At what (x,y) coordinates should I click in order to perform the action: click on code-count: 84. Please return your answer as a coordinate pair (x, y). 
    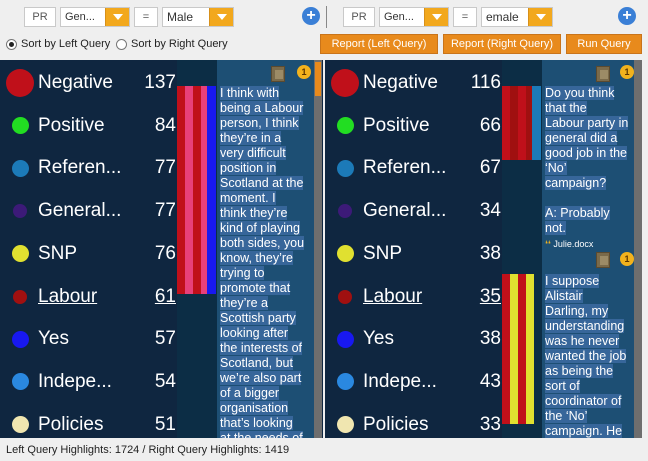
    Looking at the image, I should click on (165, 125).